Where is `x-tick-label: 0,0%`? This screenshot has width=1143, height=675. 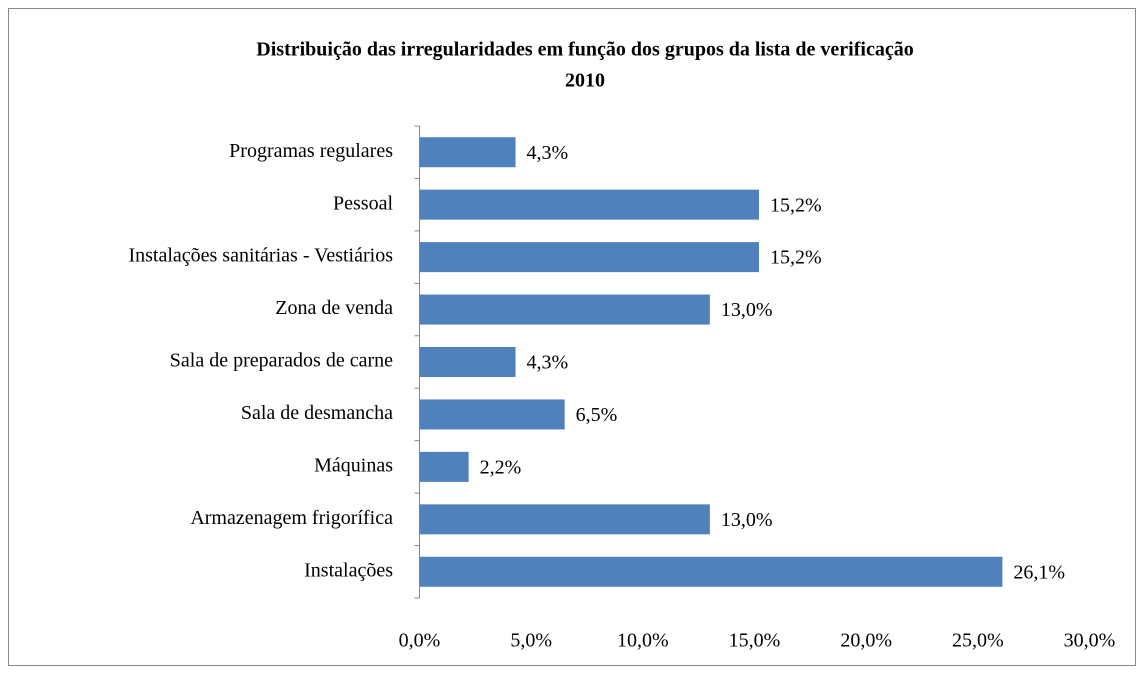 x-tick-label: 0,0% is located at coordinates (420, 641).